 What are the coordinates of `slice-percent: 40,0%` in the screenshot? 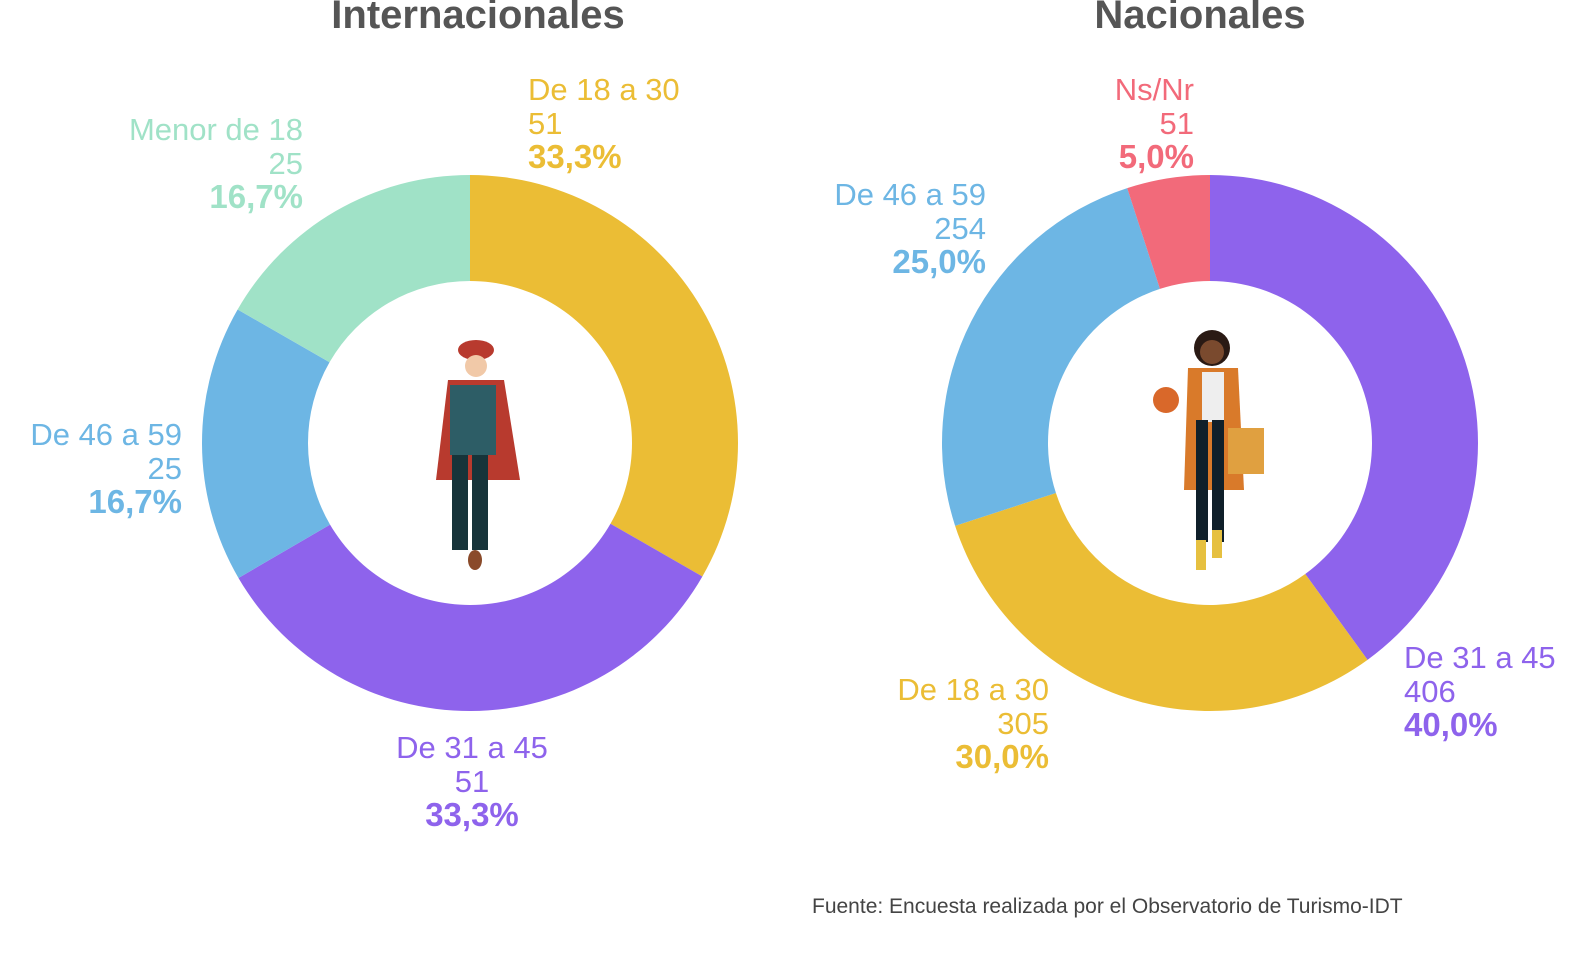 It's located at (1451, 724).